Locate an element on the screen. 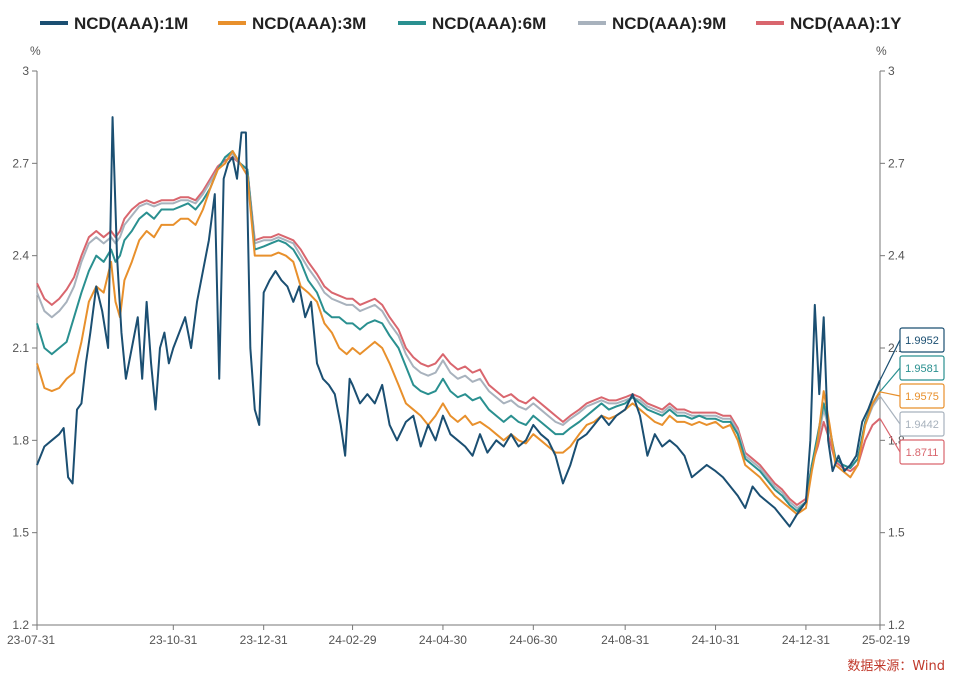 This screenshot has width=960, height=680. left-y-tick-label: 3 is located at coordinates (25, 71).